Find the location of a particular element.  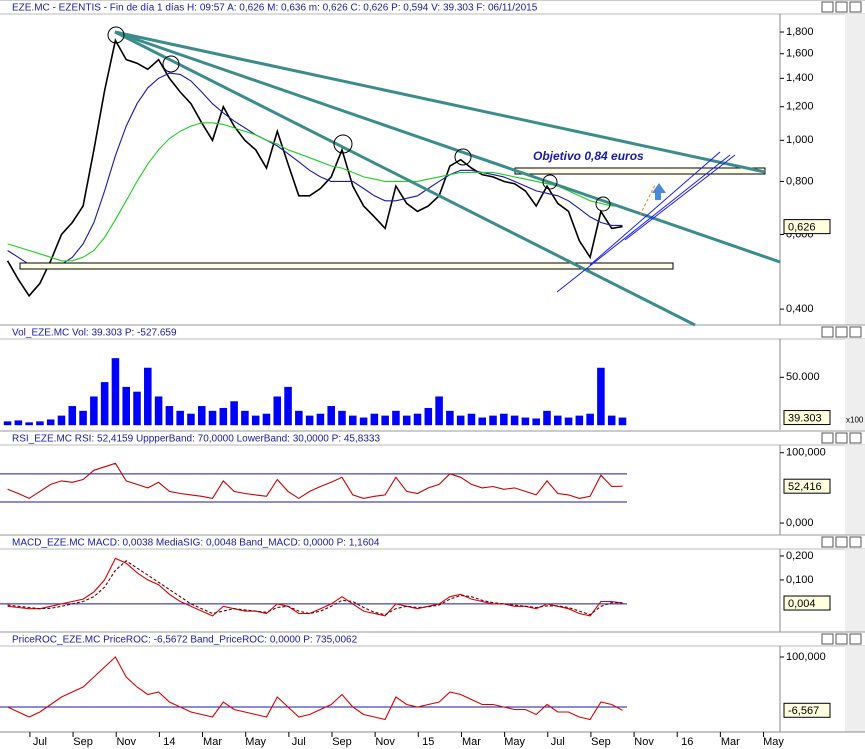

y-tick-label: 0,100 is located at coordinates (800, 580).